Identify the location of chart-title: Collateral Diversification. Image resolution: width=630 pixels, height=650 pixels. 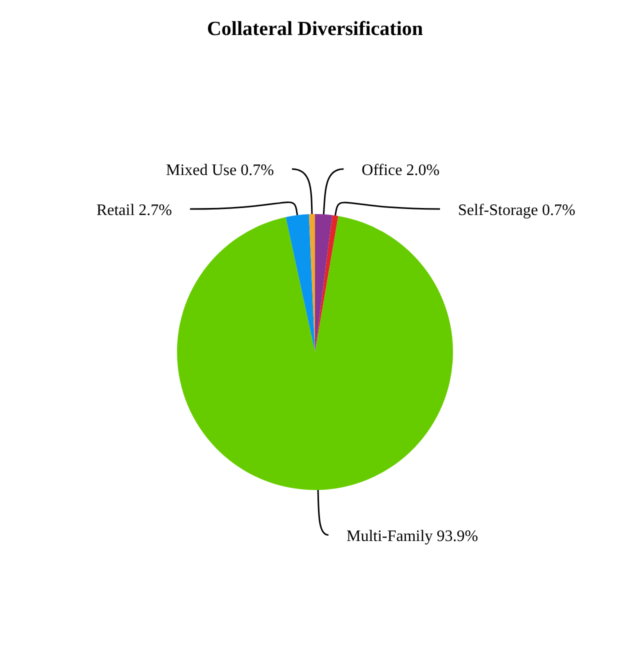
(315, 29).